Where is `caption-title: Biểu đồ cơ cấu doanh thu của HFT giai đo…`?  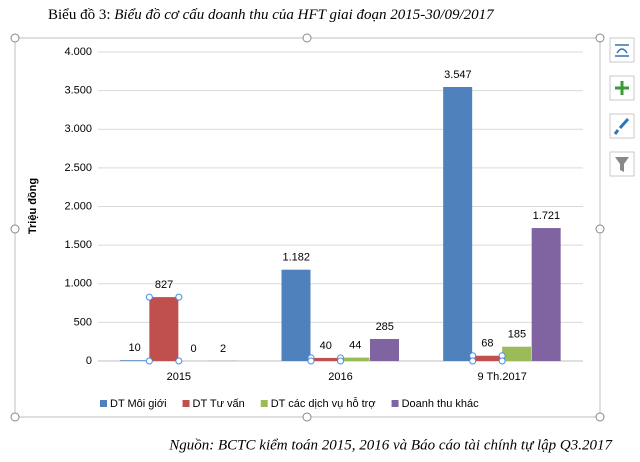 caption-title: Biểu đồ cơ cấu doanh thu của HFT giai đo… is located at coordinates (304, 15).